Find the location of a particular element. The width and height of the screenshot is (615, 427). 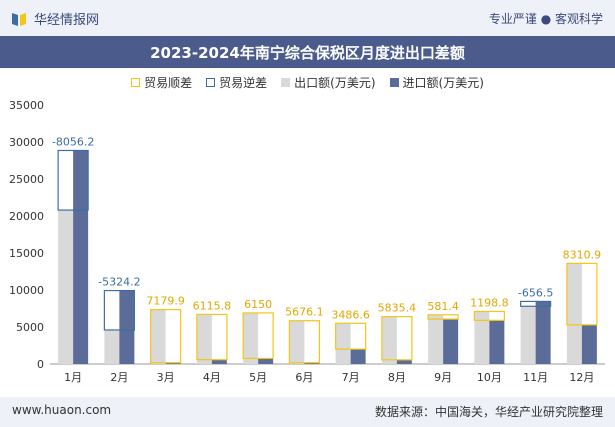

y-tick-label-6: 30000 is located at coordinates (26, 142).